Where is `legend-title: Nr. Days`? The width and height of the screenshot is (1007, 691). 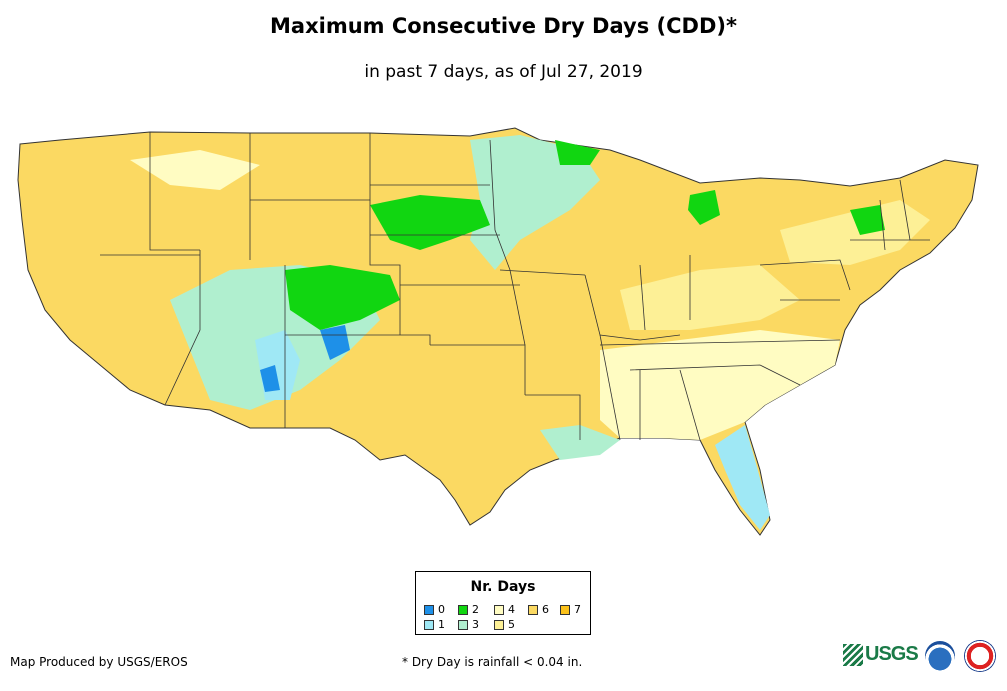 legend-title: Nr. Days is located at coordinates (503, 587).